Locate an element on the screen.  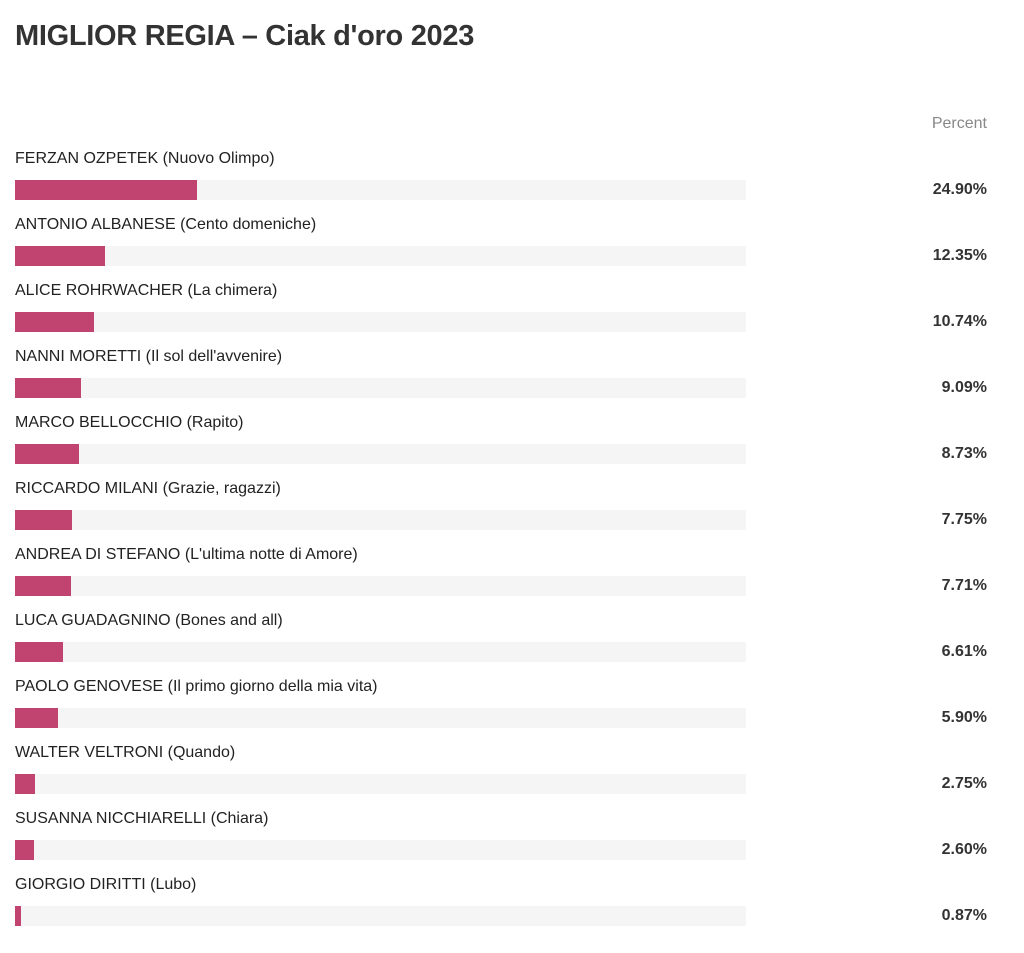
percent-column-header: Percent is located at coordinates (959, 123).